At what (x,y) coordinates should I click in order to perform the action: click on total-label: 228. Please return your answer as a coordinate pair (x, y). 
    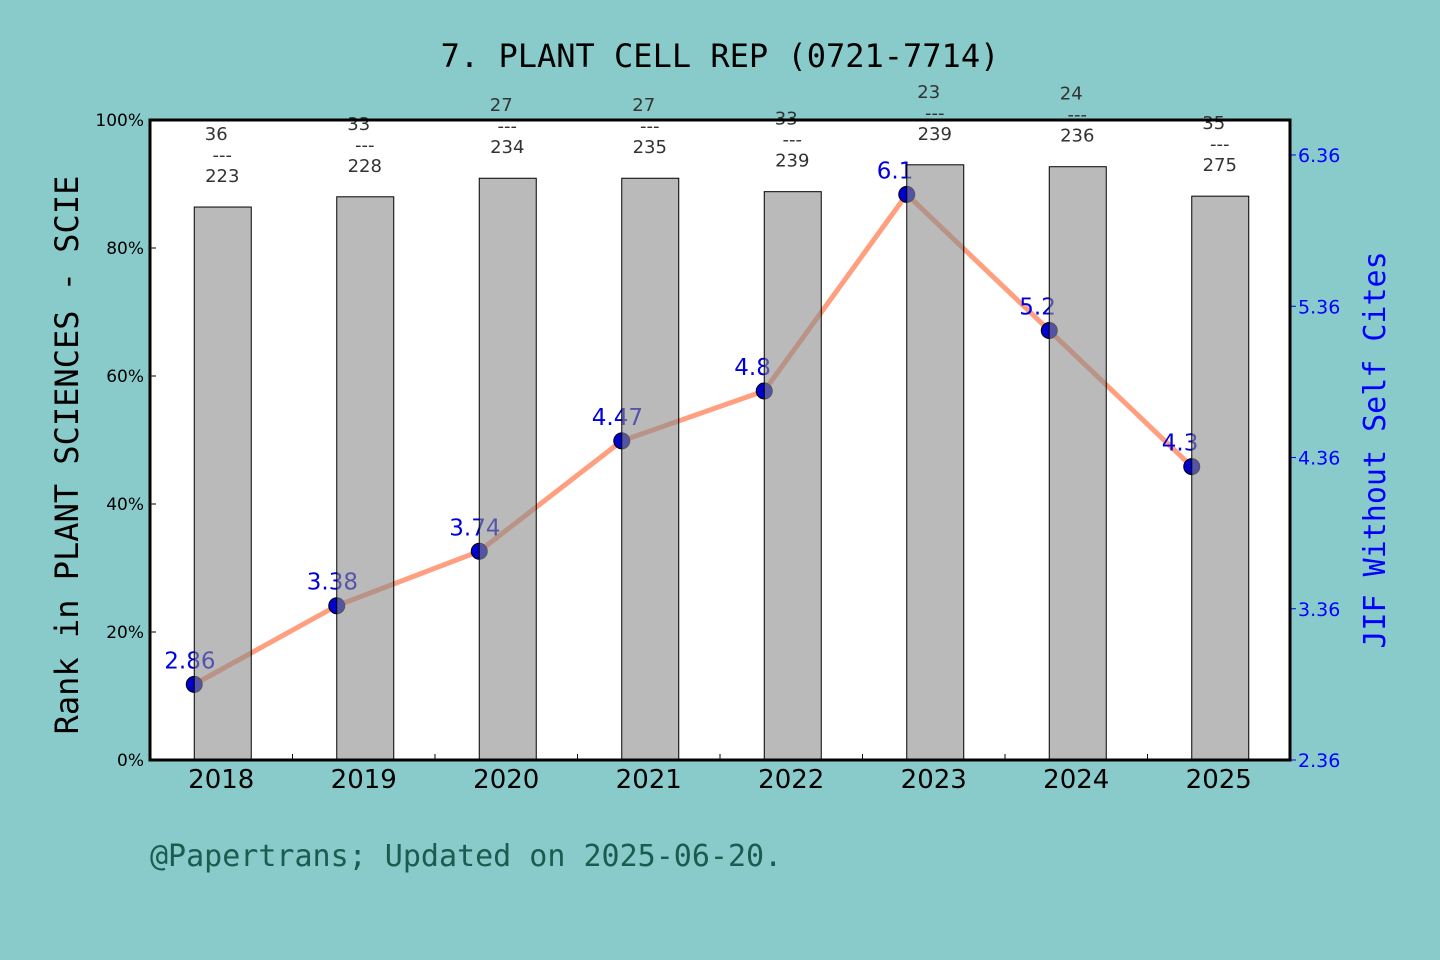
    Looking at the image, I should click on (365, 166).